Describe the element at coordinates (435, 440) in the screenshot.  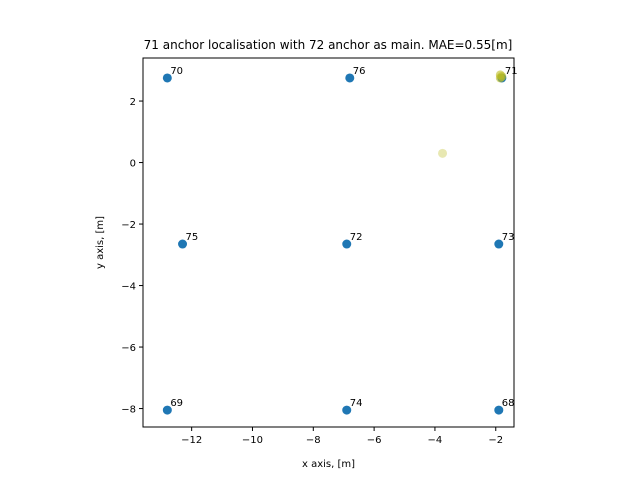
I see `x-tick-label: −4` at that location.